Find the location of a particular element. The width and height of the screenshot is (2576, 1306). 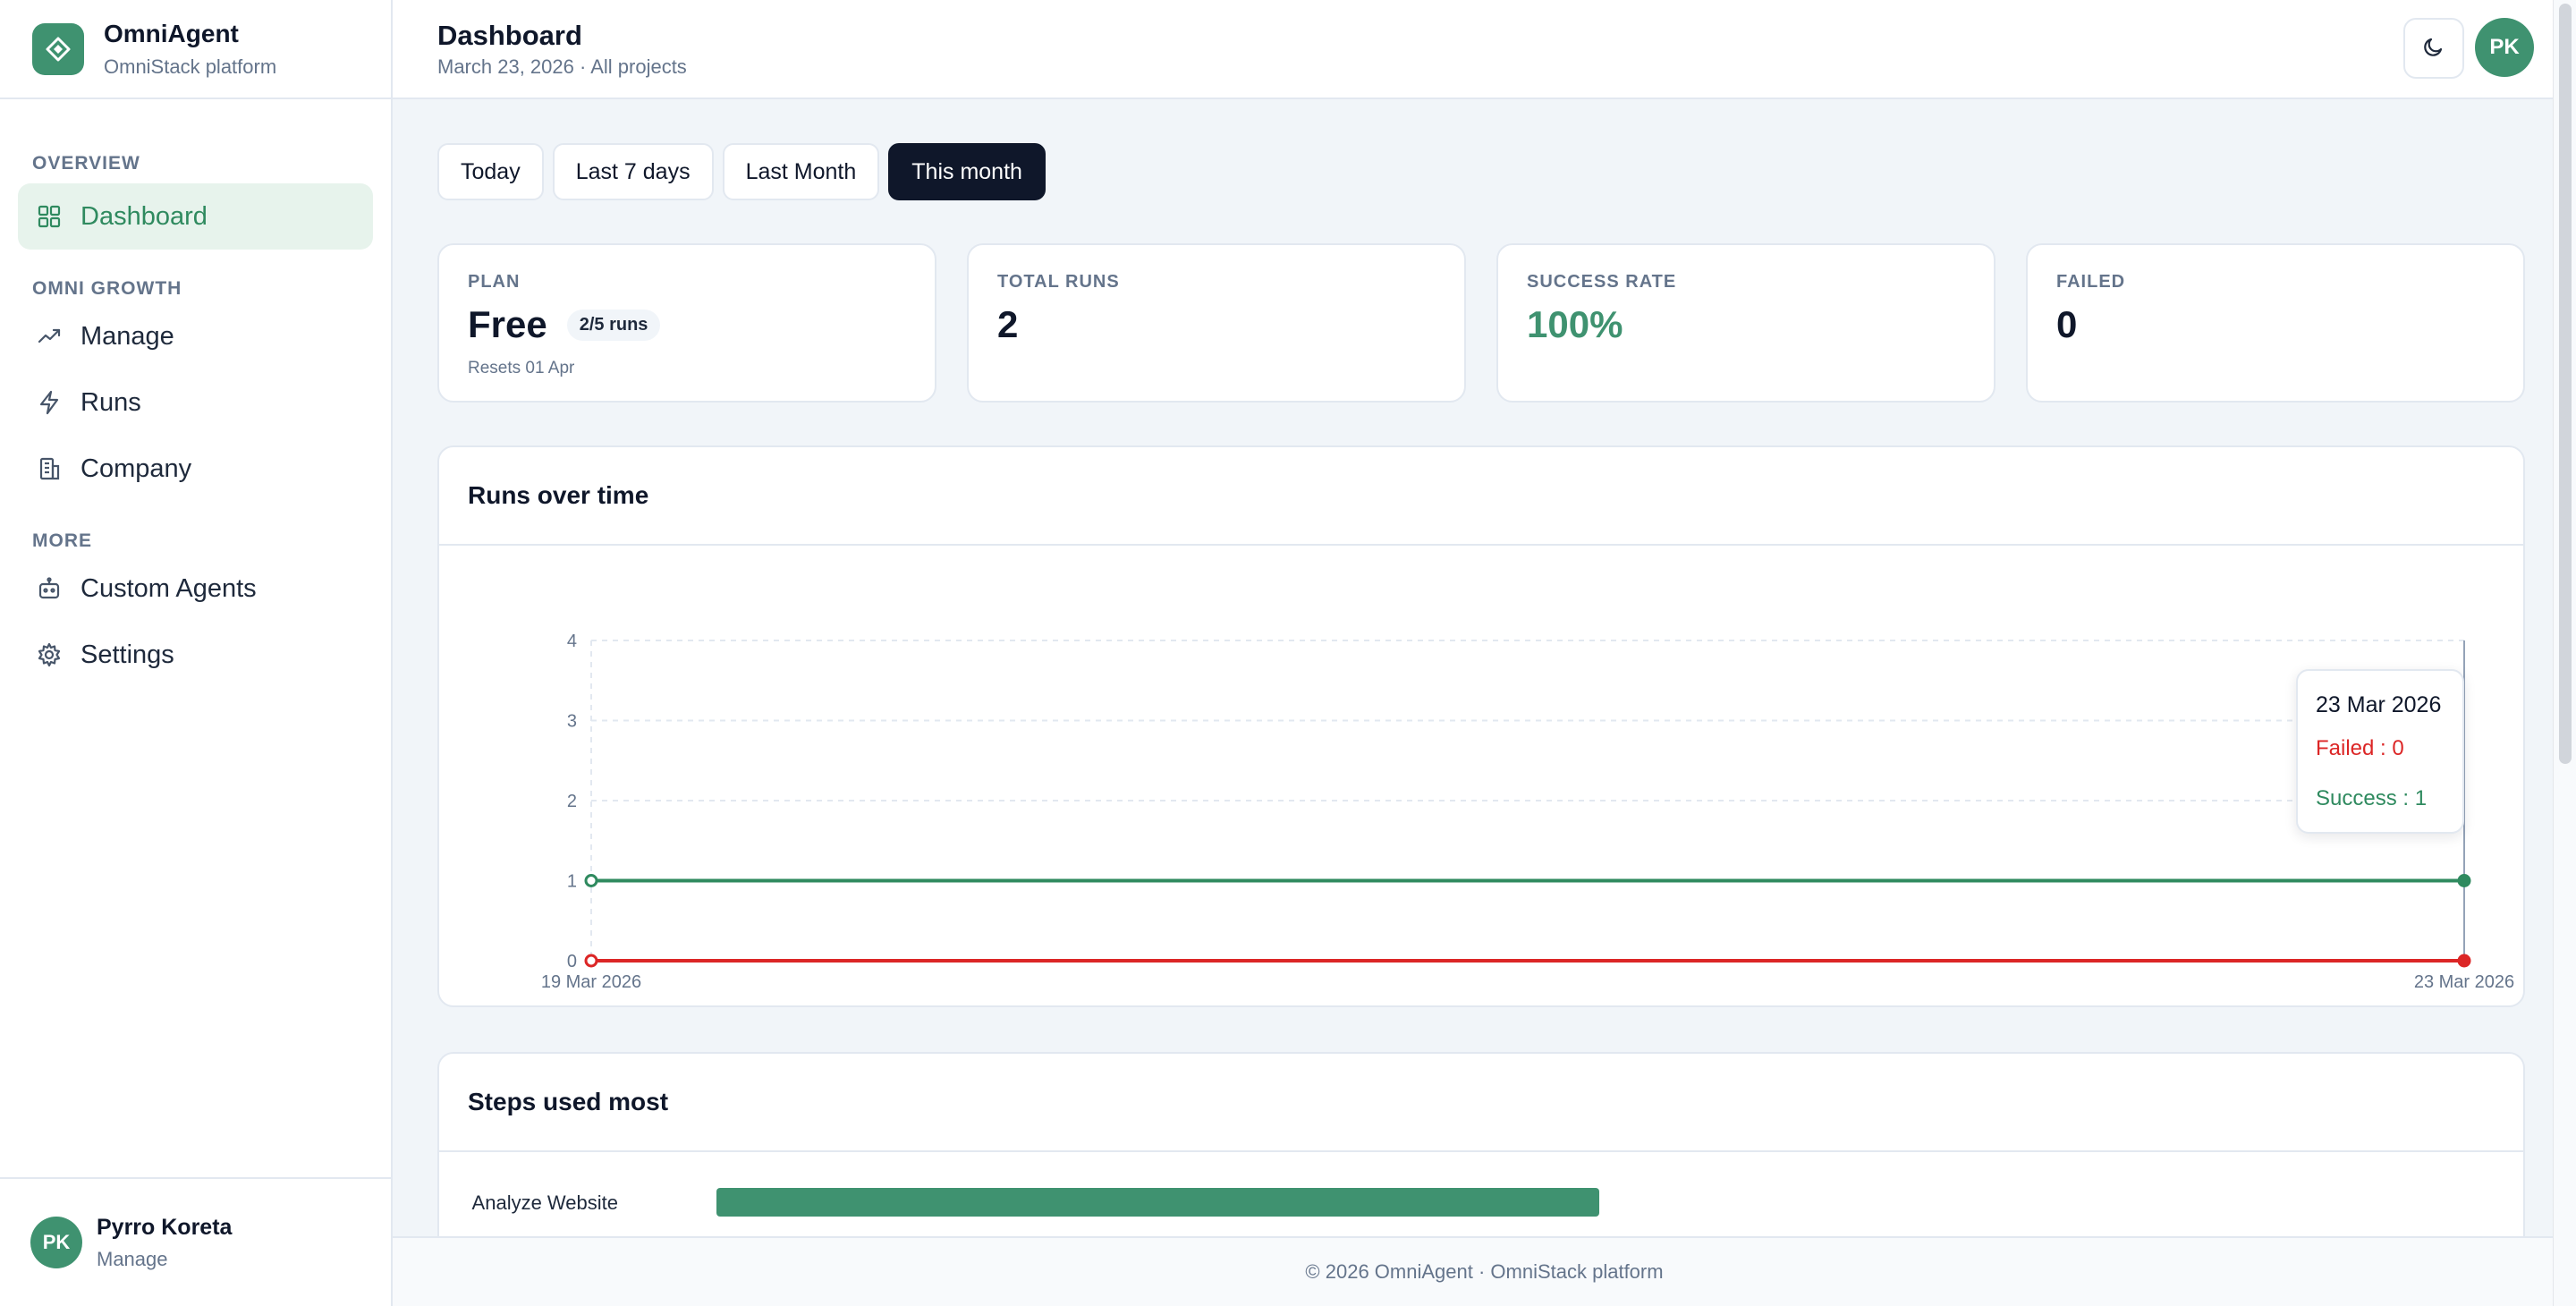

tooltip-success: Success : 1 is located at coordinates (2372, 798).